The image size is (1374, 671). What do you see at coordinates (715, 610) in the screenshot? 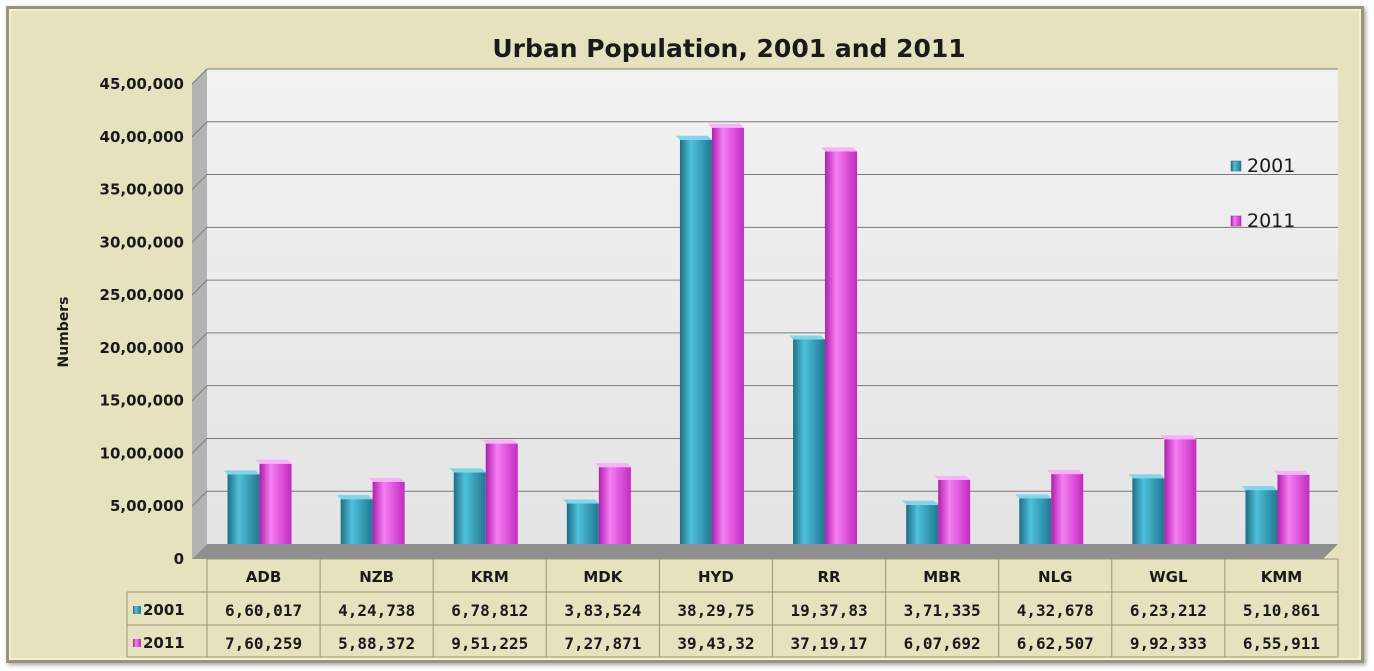
I see `table-cell-2001: 38,29,75` at bounding box center [715, 610].